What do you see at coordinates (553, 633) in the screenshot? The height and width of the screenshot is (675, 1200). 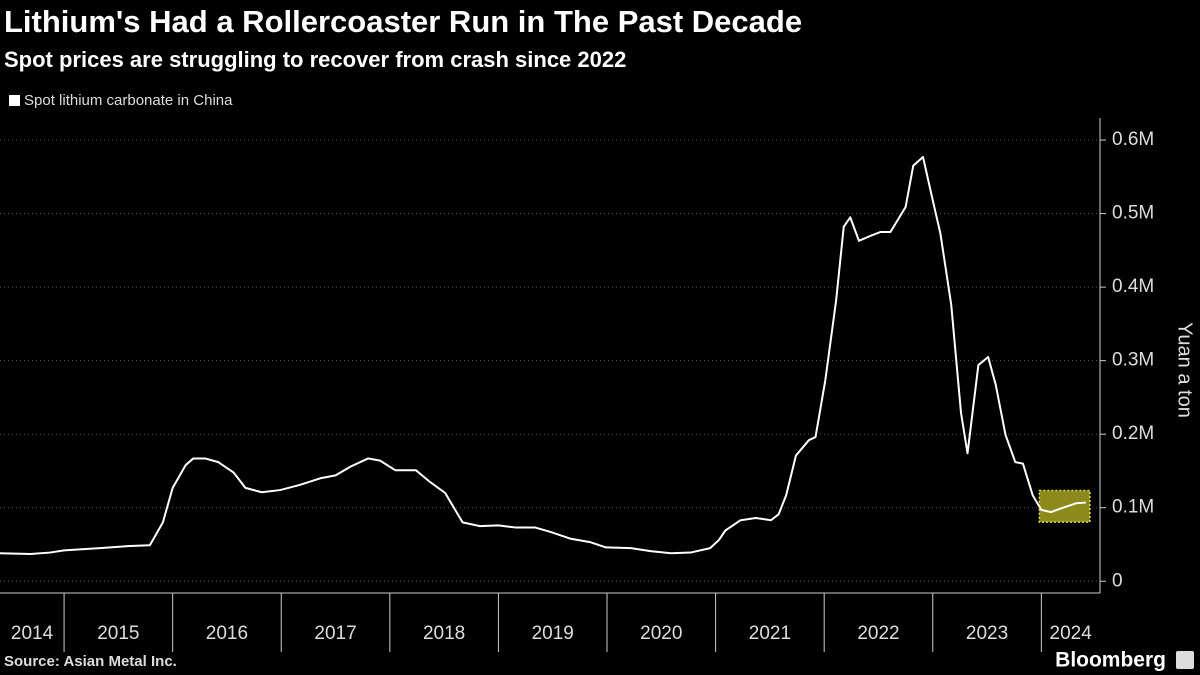 I see `x-tick-label: 2019` at bounding box center [553, 633].